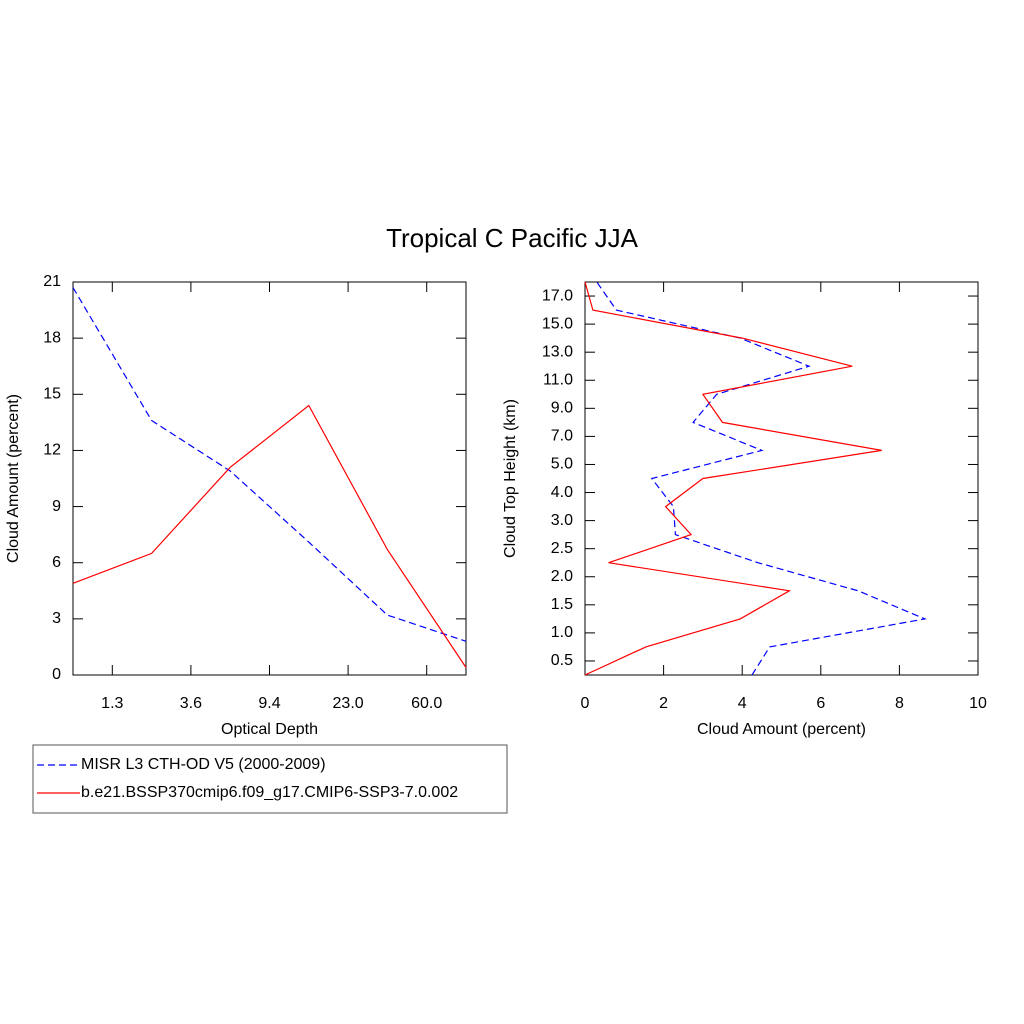  I want to click on y-tick-label: 5.0, so click(562, 464).